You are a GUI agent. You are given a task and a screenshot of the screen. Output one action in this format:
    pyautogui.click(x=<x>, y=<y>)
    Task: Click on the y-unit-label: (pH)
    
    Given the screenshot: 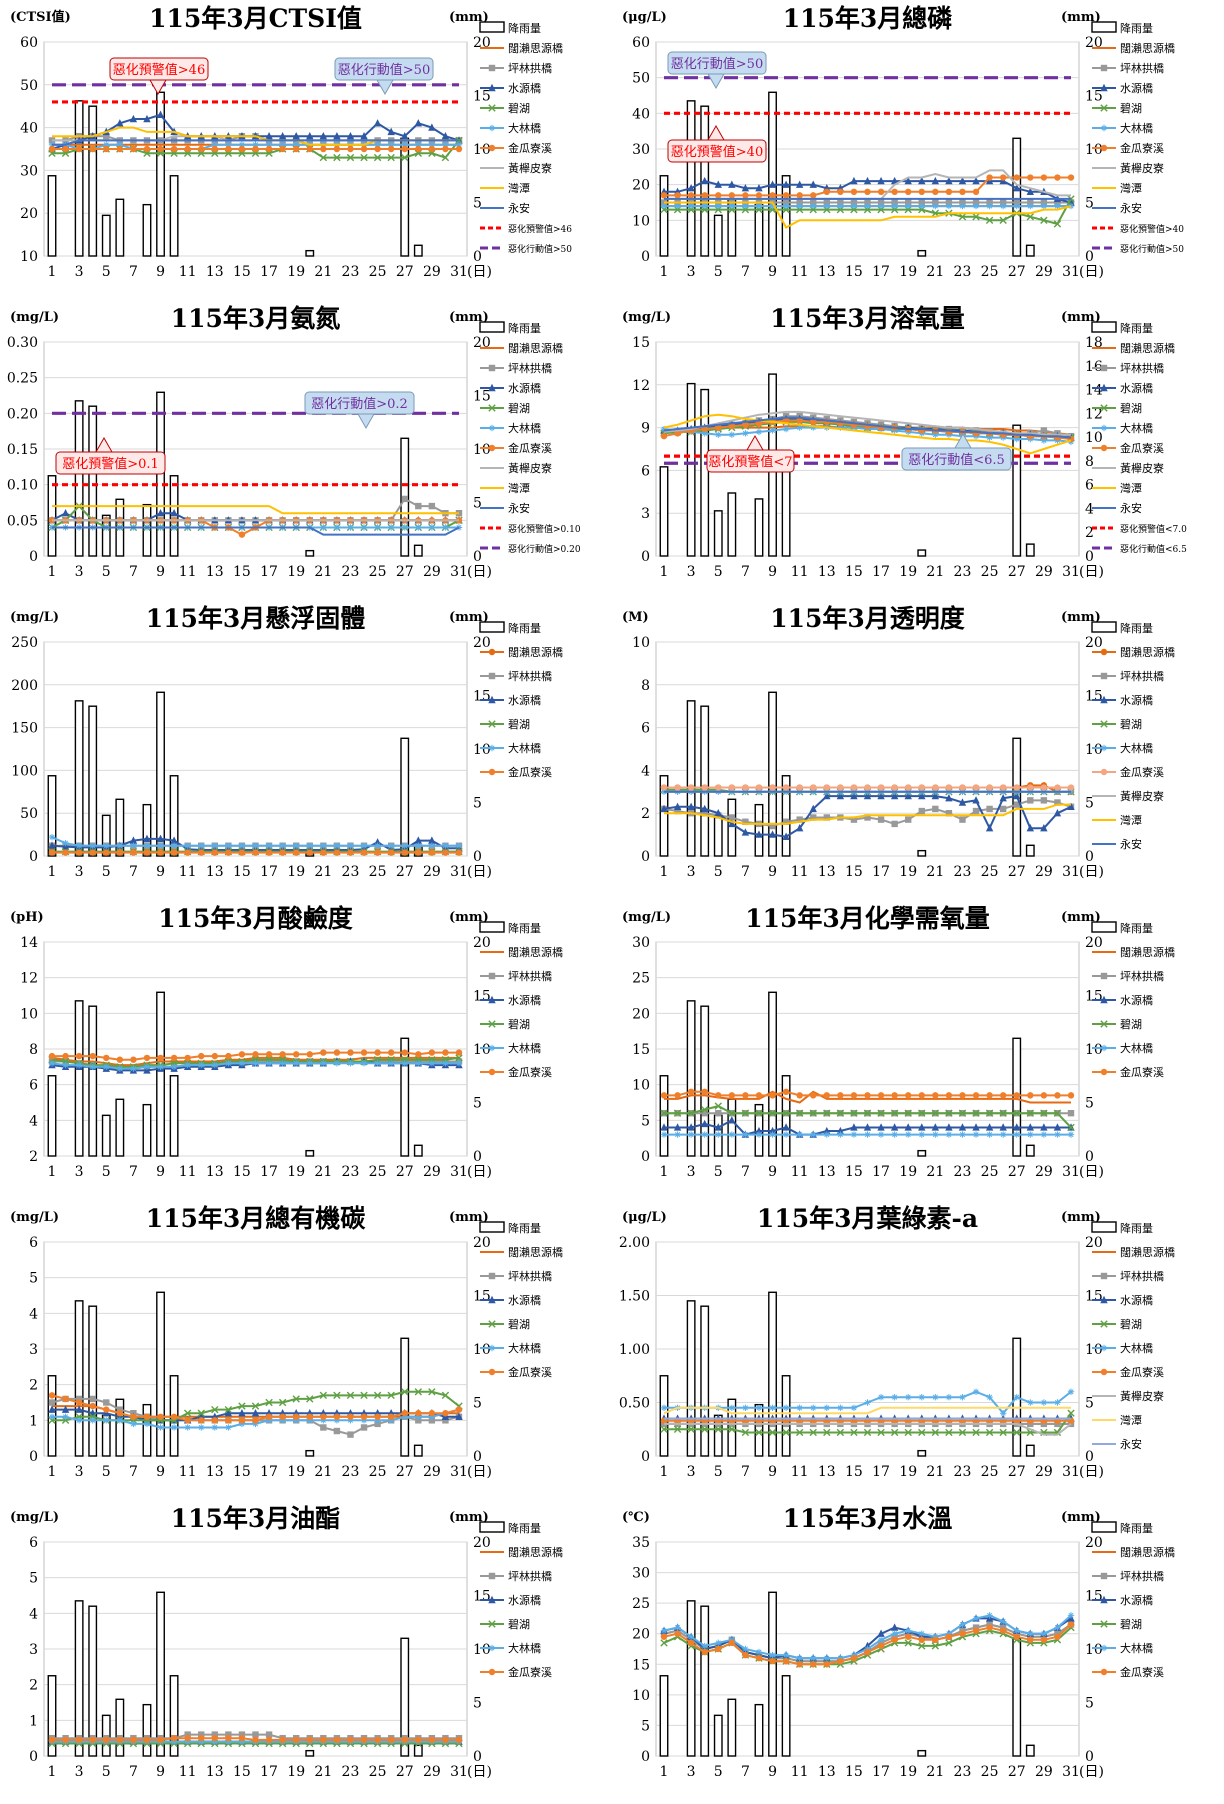 What is the action you would take?
    pyautogui.click(x=27, y=917)
    